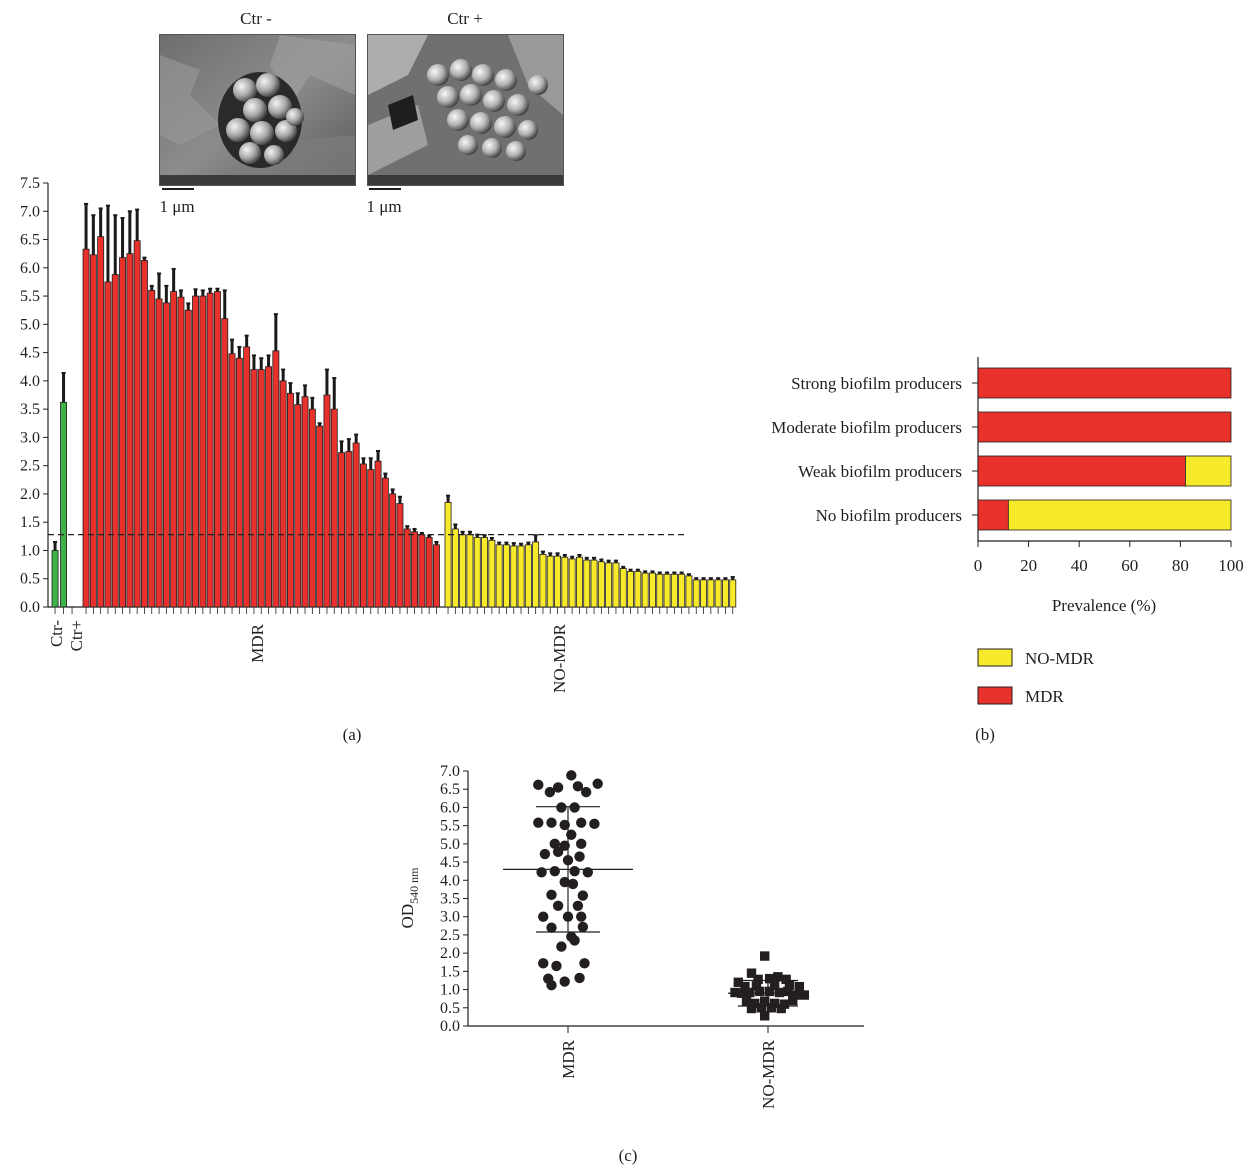  What do you see at coordinates (465, 18) in the screenshot?
I see `micrograph-title-ctr-pos: Ctr +` at bounding box center [465, 18].